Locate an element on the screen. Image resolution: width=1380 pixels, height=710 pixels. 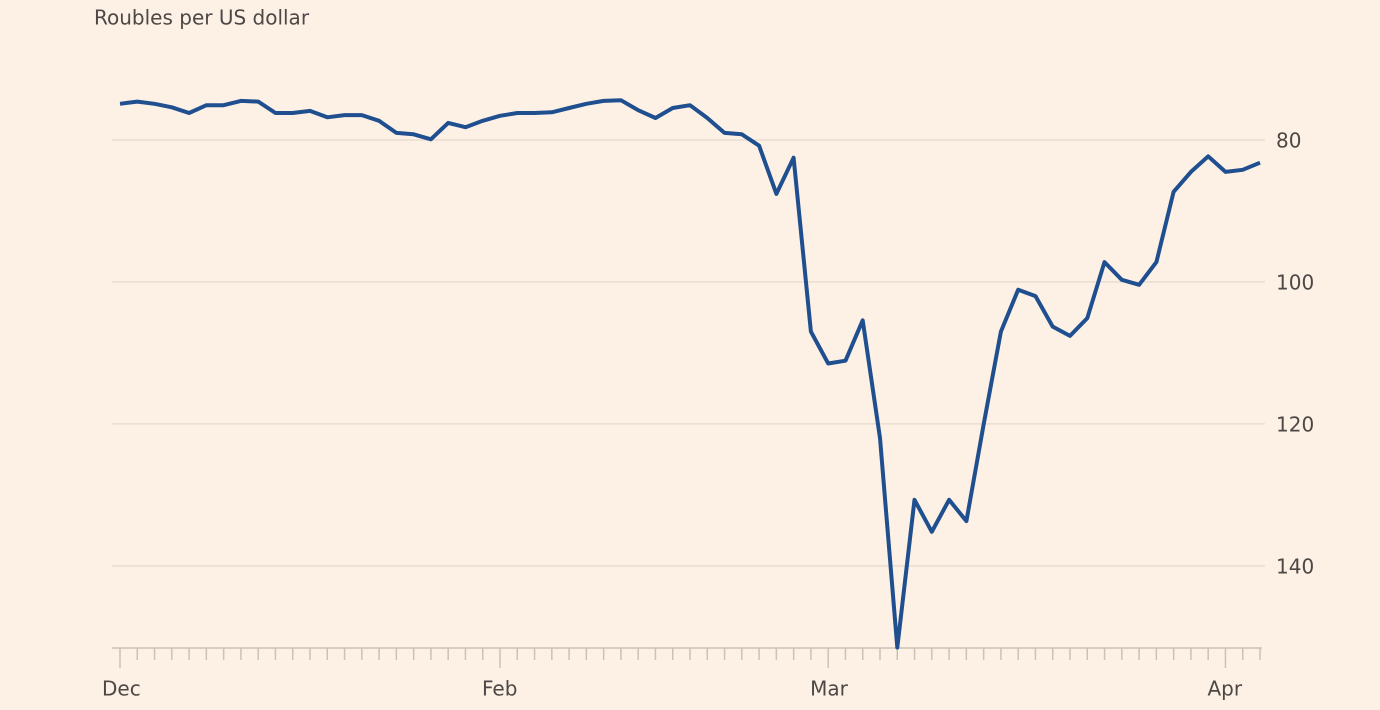
x-tick-label: Feb is located at coordinates (499, 689).